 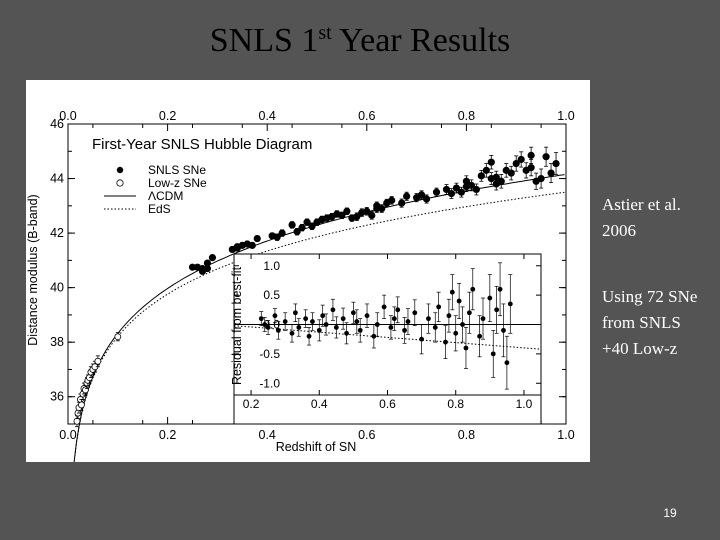 I want to click on chart-title-background, so click(x=224, y=143).